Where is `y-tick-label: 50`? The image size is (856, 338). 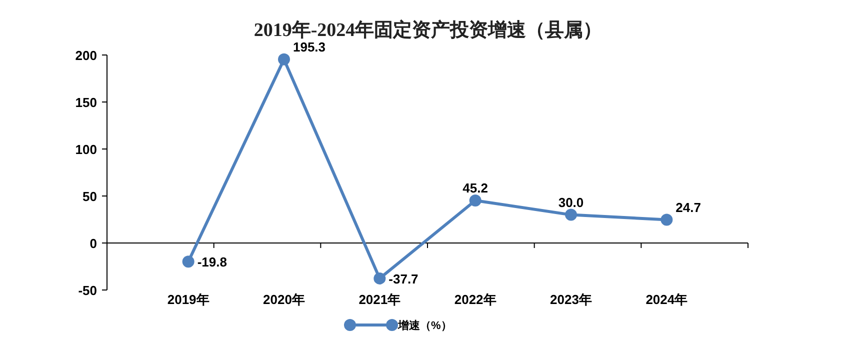 y-tick-label: 50 is located at coordinates (89, 196).